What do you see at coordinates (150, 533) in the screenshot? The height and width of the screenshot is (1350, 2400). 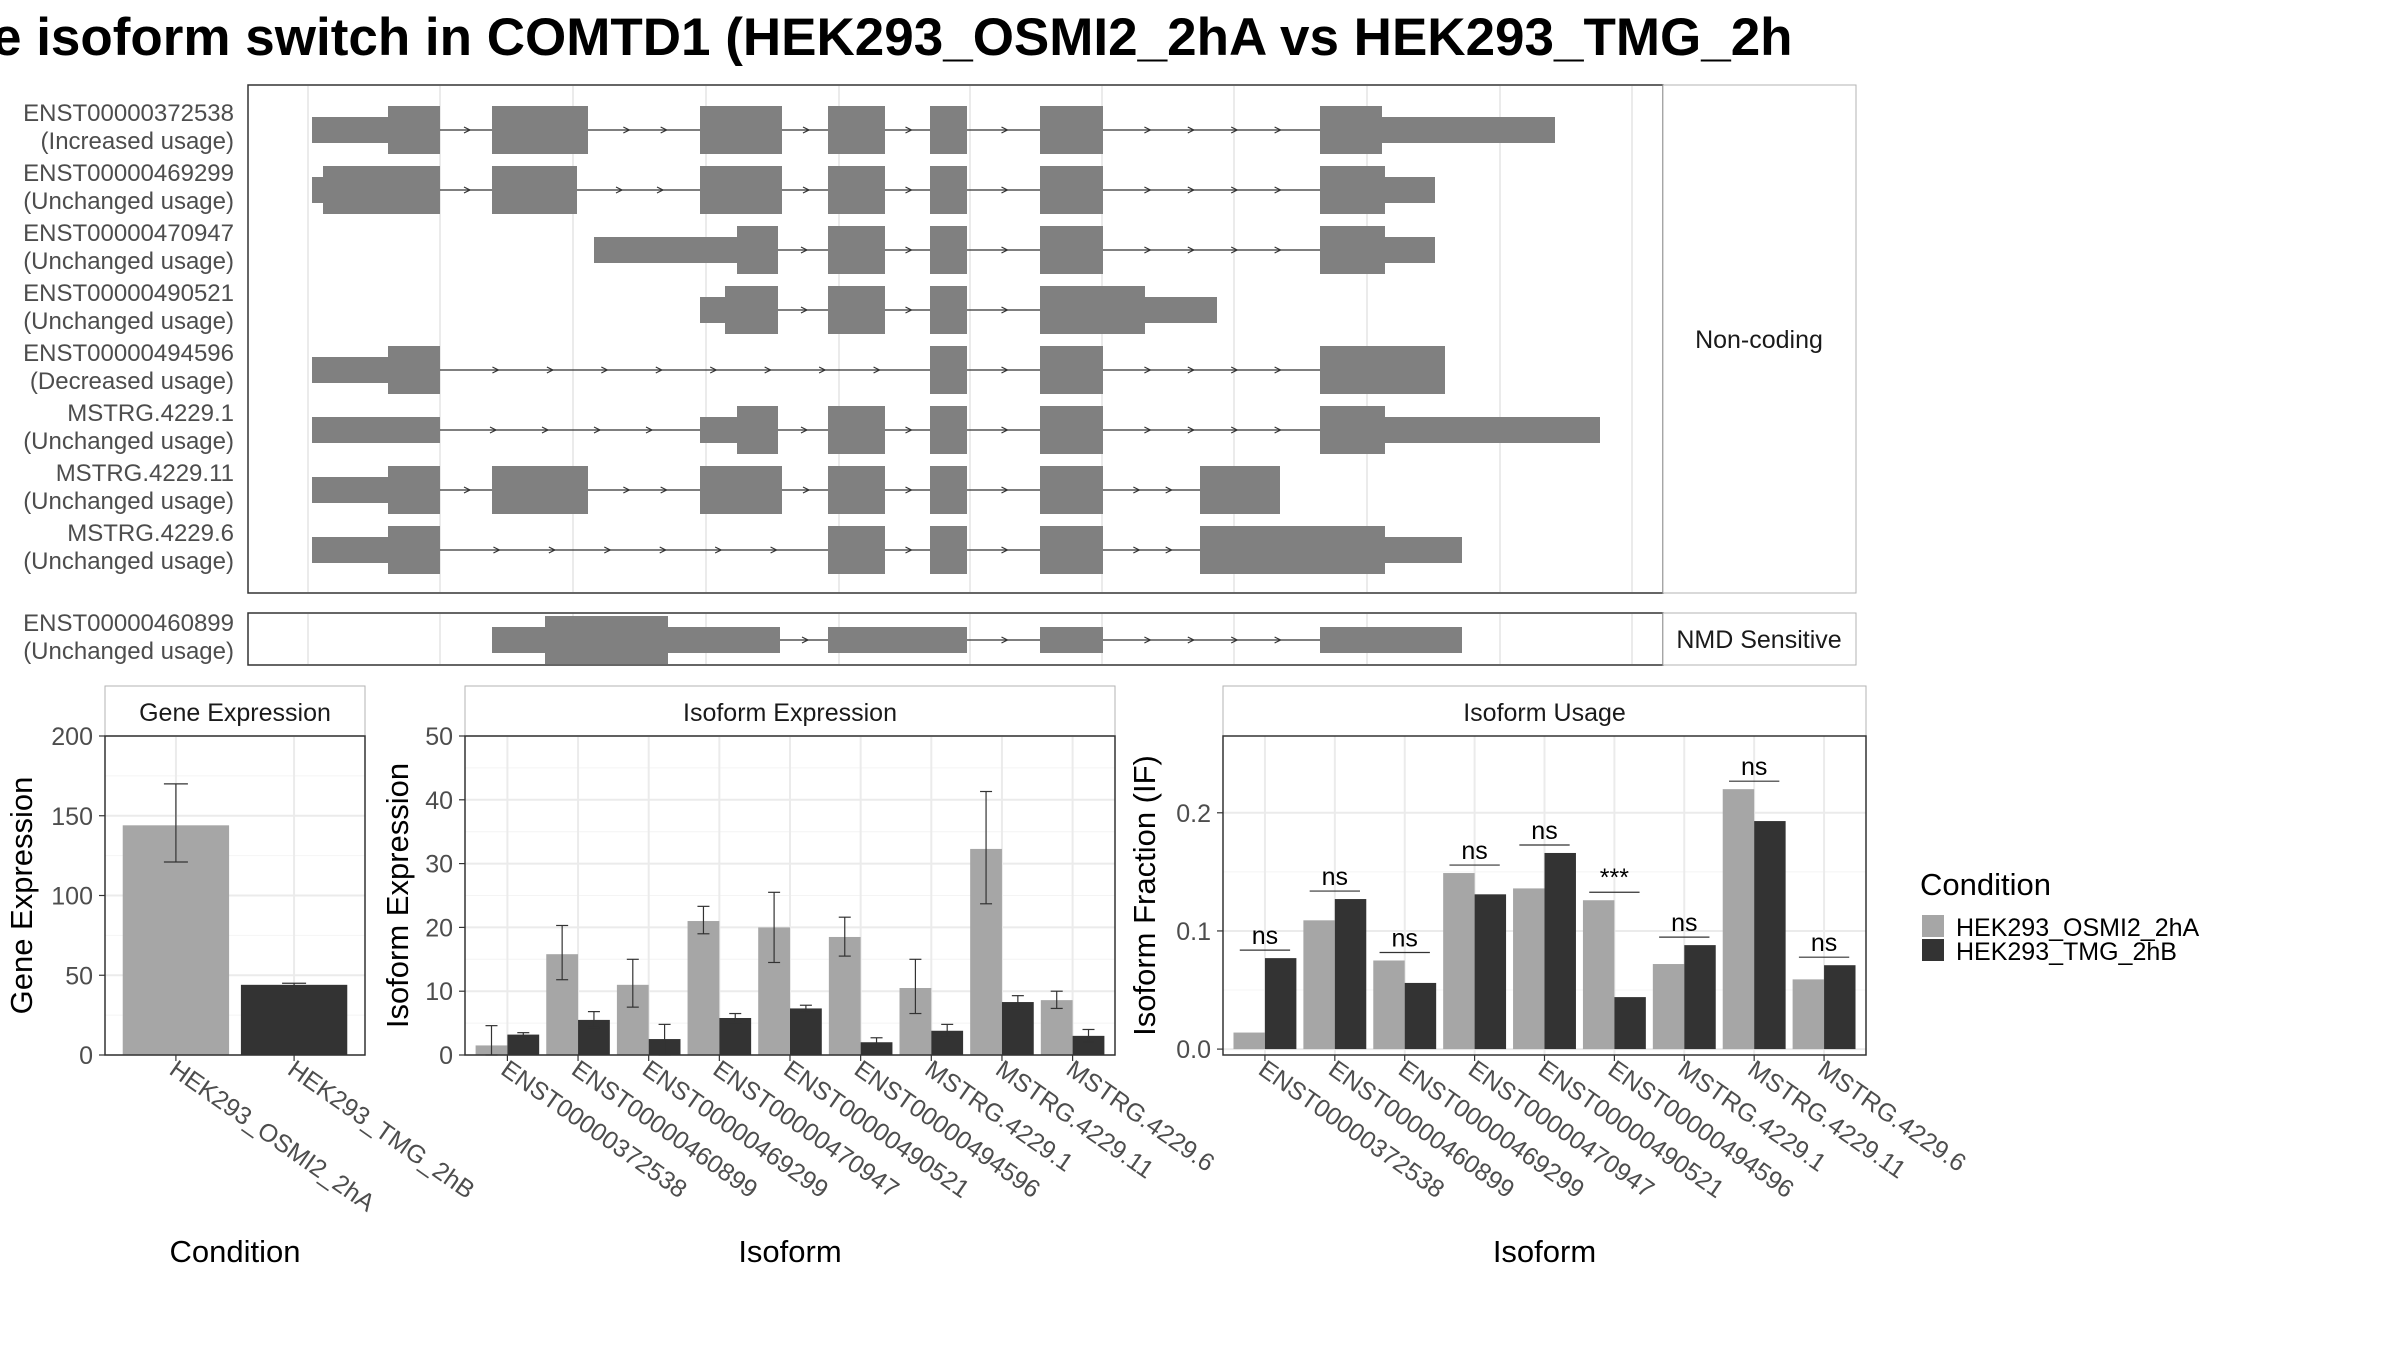 I see `transcript-id-label: MSTRG.4229.6` at bounding box center [150, 533].